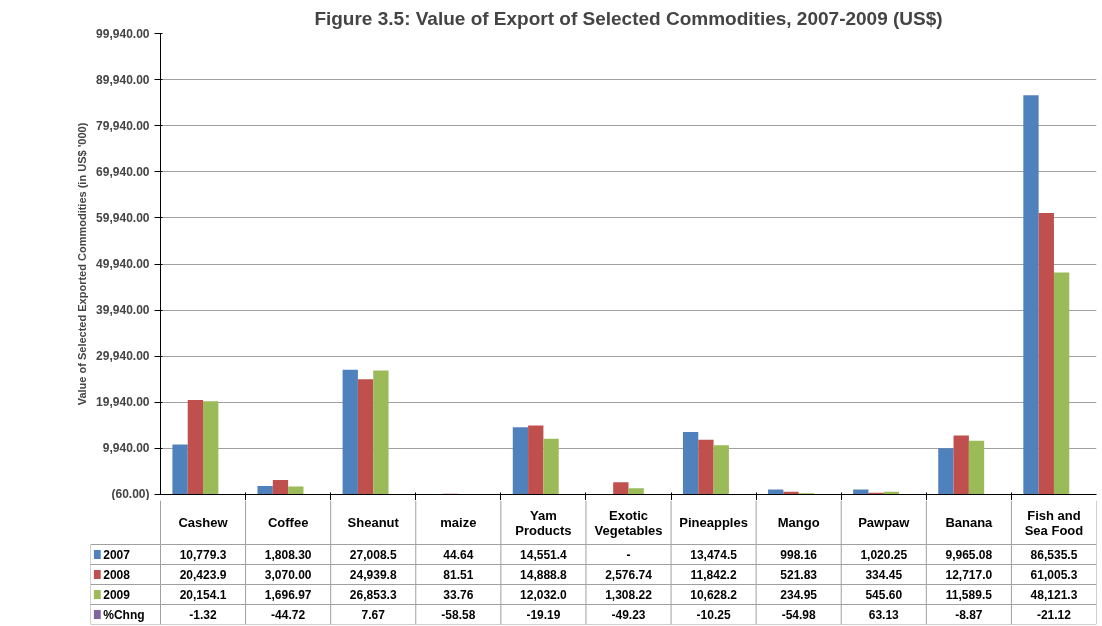  I want to click on x-tick-label: Sheanut, so click(373, 522).